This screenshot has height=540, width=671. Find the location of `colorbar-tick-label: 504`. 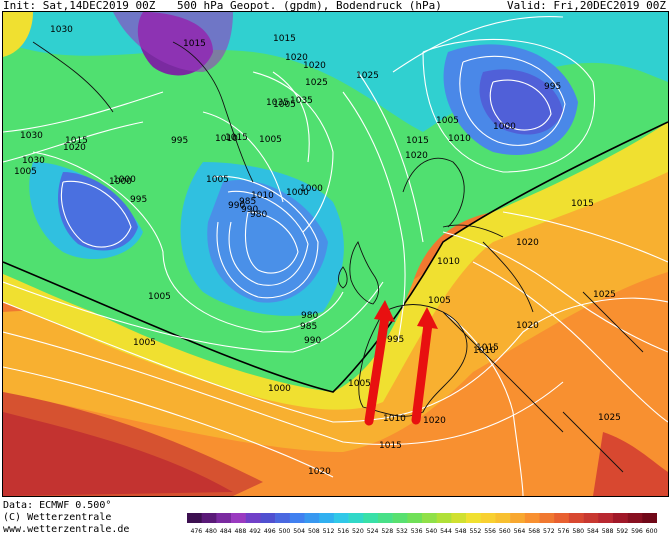

colorbar-tick-label: 504 is located at coordinates (299, 531).